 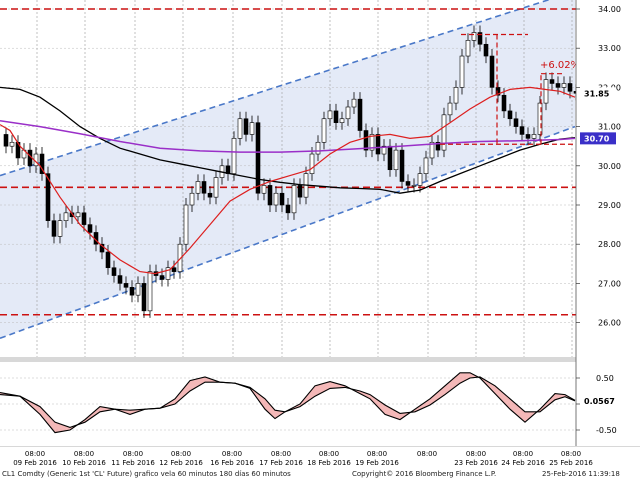 I want to click on annotation-label: +6.02%, so click(x=560, y=65).